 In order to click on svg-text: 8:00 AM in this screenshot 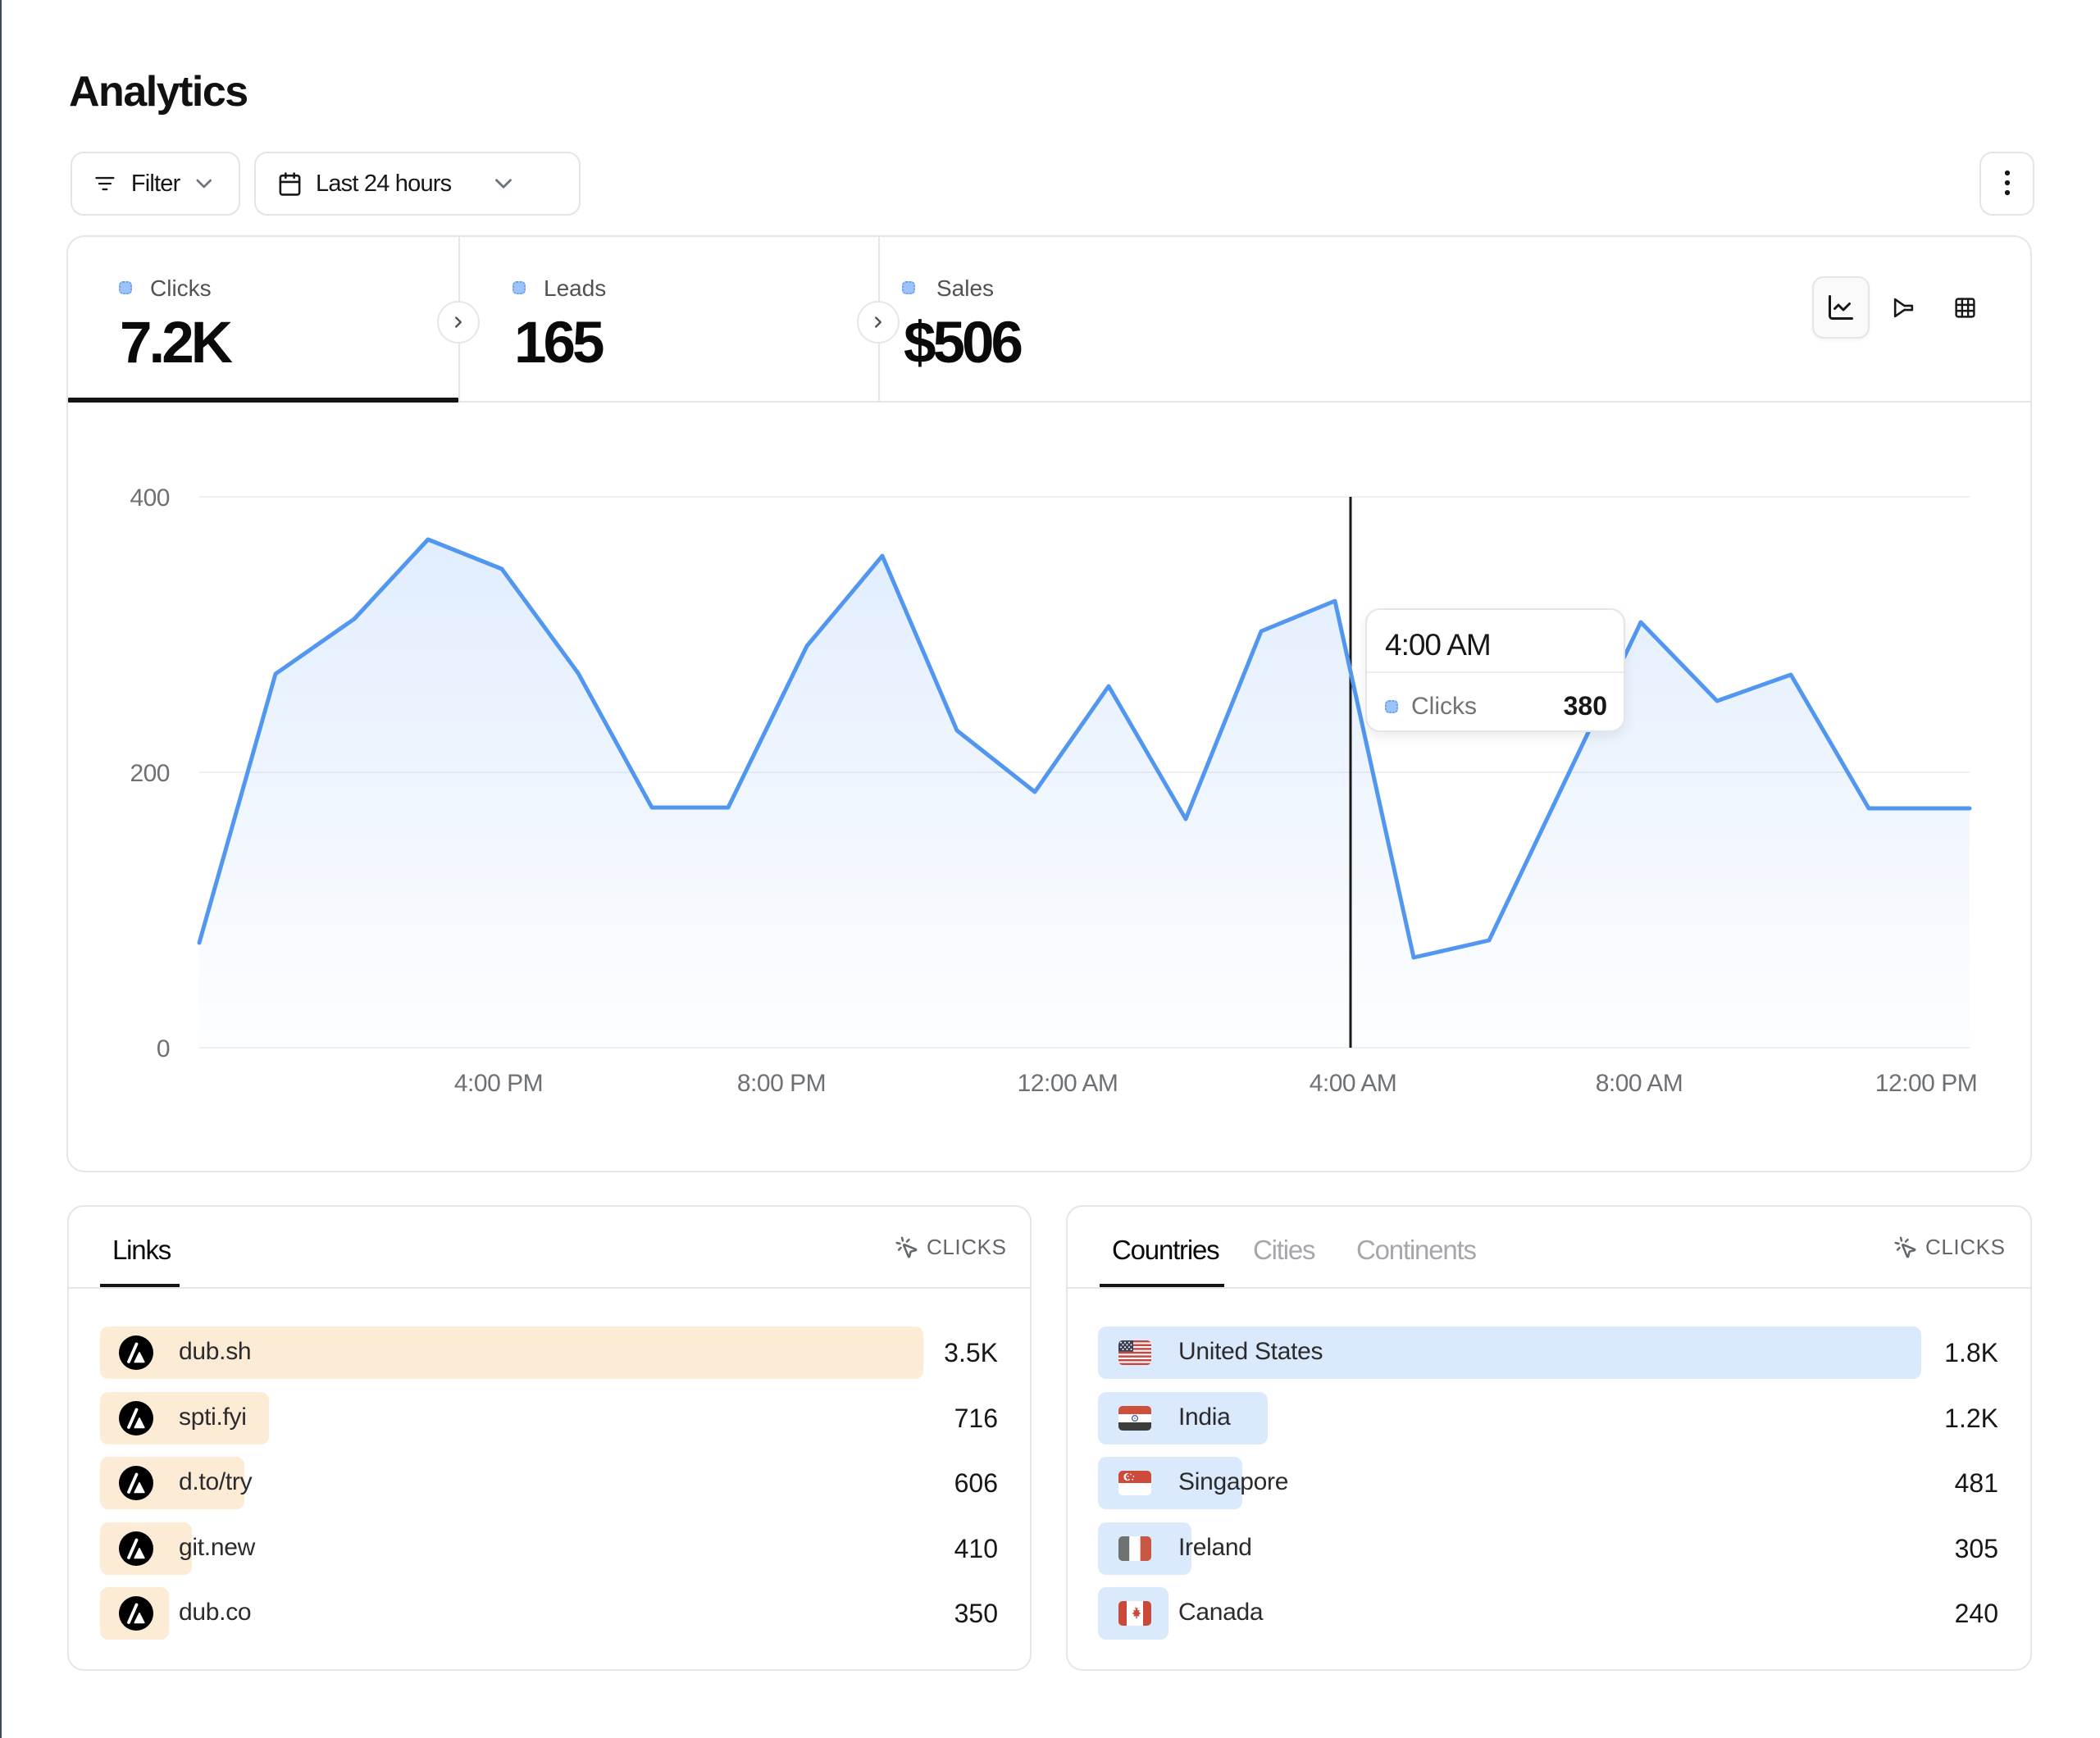, I will do `click(1639, 1083)`.